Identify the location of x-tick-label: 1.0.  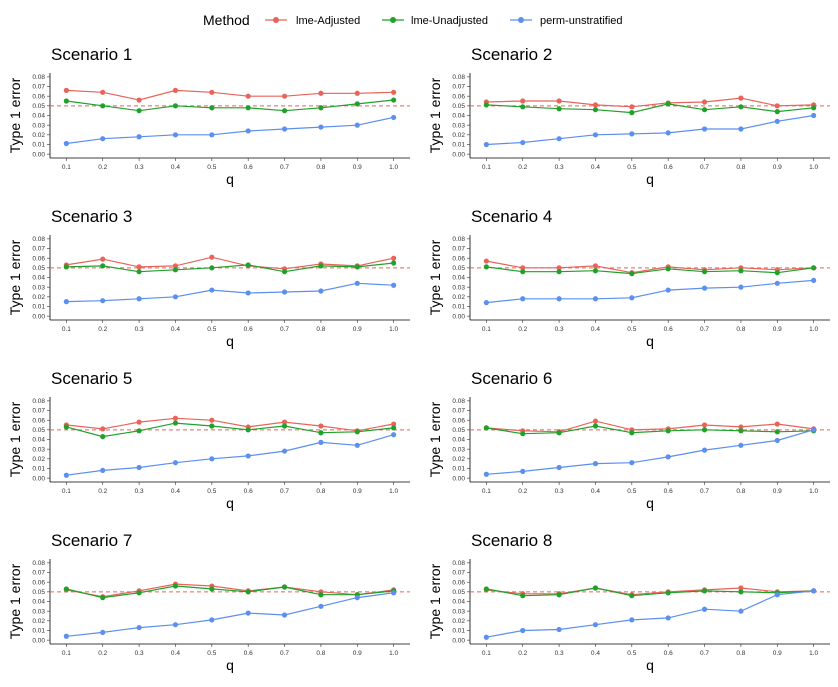
(393, 329).